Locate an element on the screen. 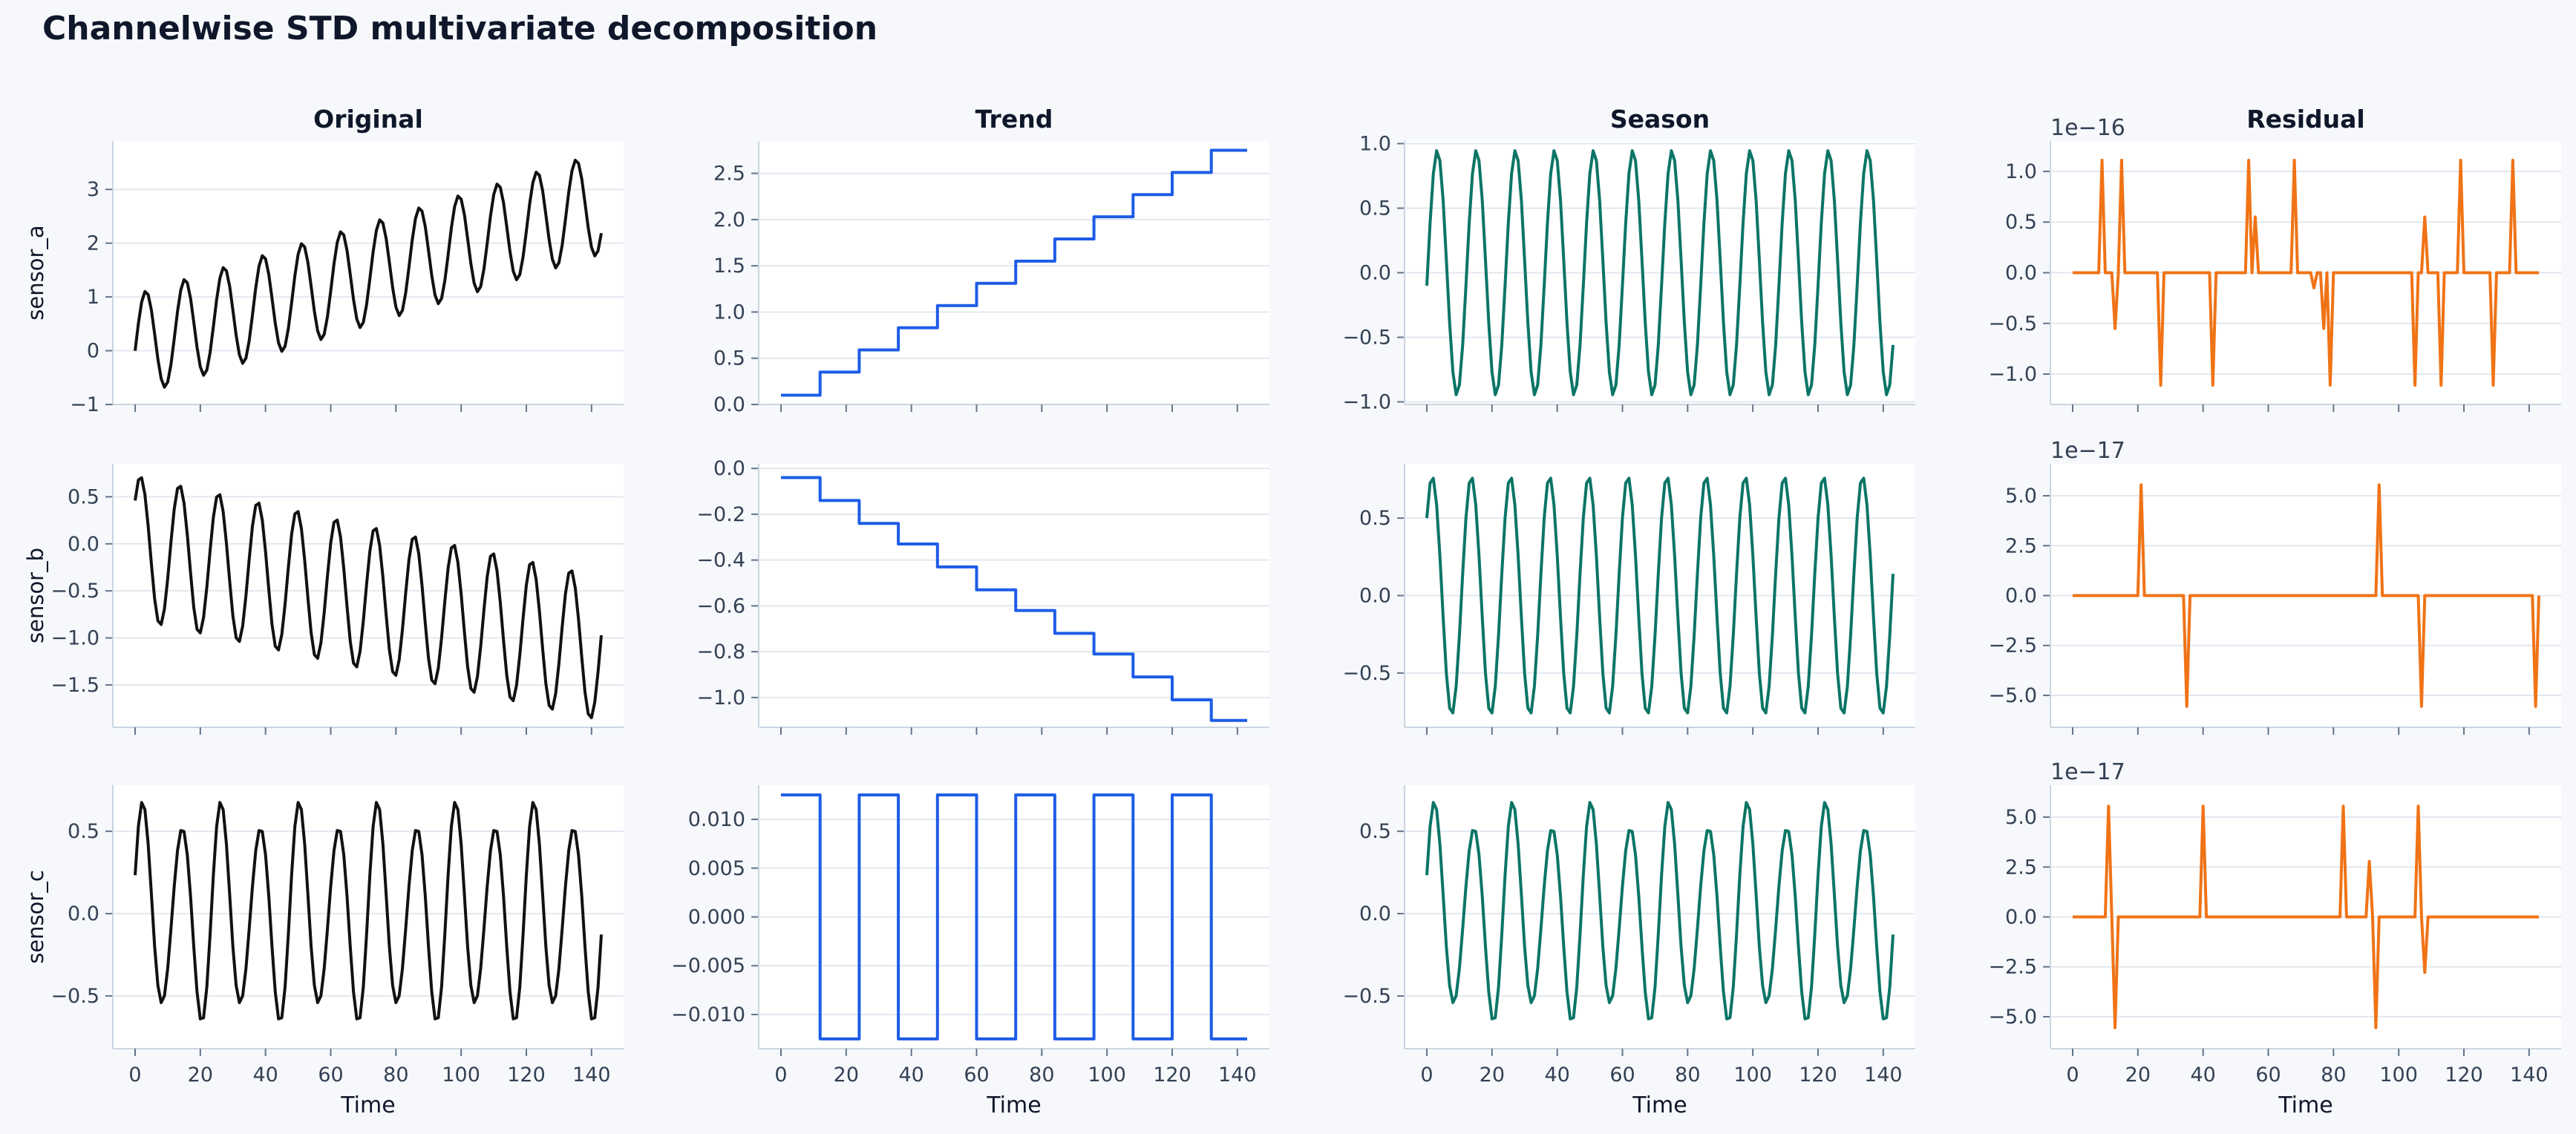 The width and height of the screenshot is (2576, 1134). y-tick-label: −5.0 is located at coordinates (2012, 695).